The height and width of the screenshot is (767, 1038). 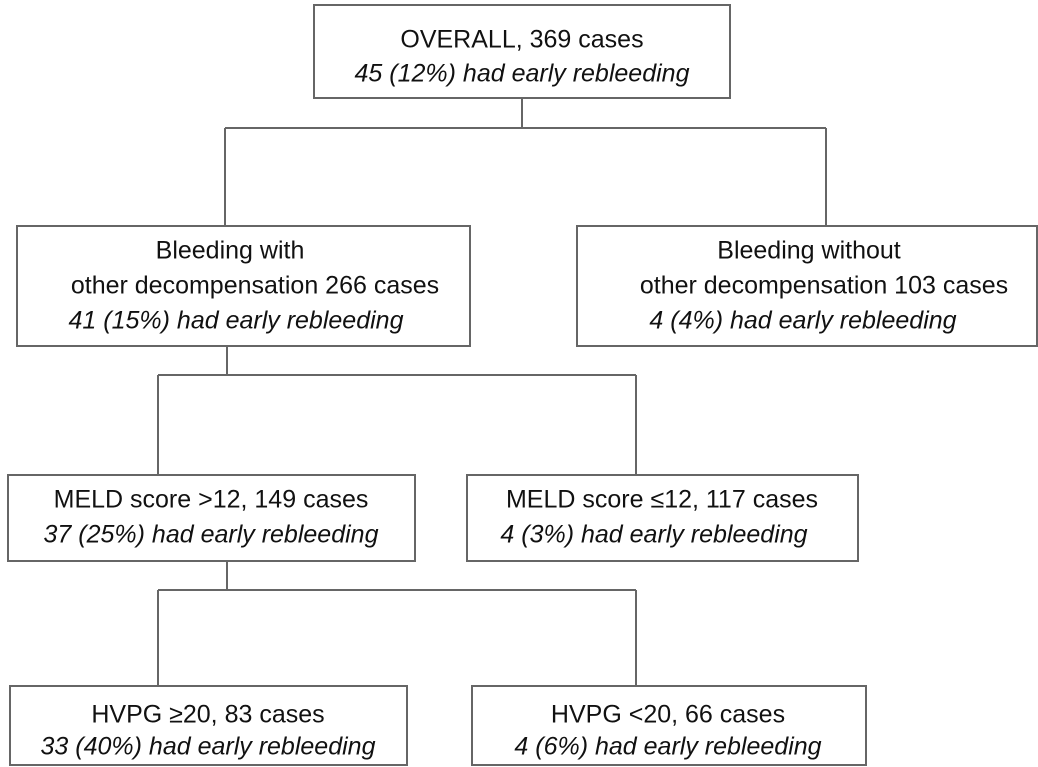 What do you see at coordinates (824, 286) in the screenshot?
I see `node-label: other decompensation 103 cases` at bounding box center [824, 286].